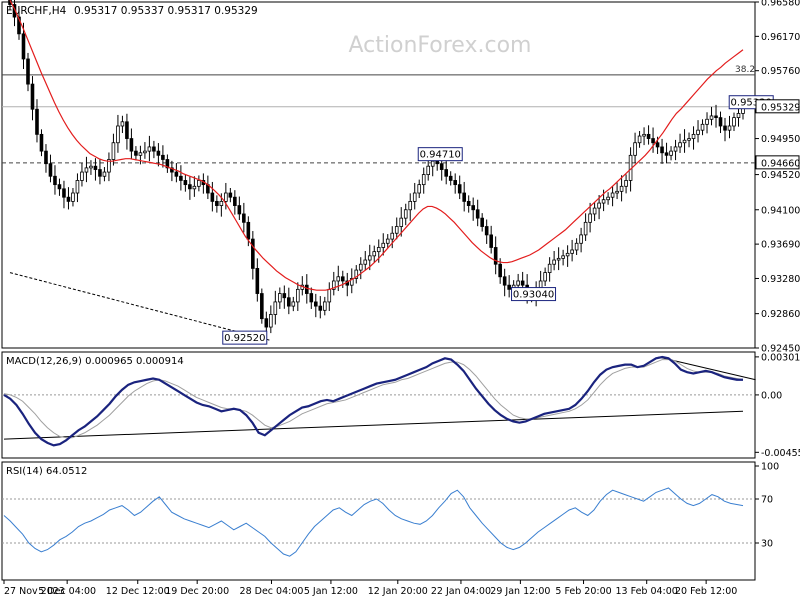 The width and height of the screenshot is (800, 600). Describe the element at coordinates (440, 45) in the screenshot. I see `watermark: ActionForex.com` at that location.